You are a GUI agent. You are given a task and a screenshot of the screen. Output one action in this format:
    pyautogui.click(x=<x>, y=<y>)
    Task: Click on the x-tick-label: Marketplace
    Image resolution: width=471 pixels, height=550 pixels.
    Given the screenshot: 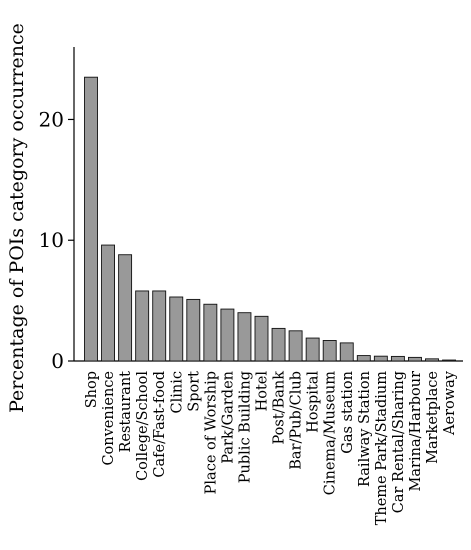 What is the action you would take?
    pyautogui.click(x=433, y=417)
    